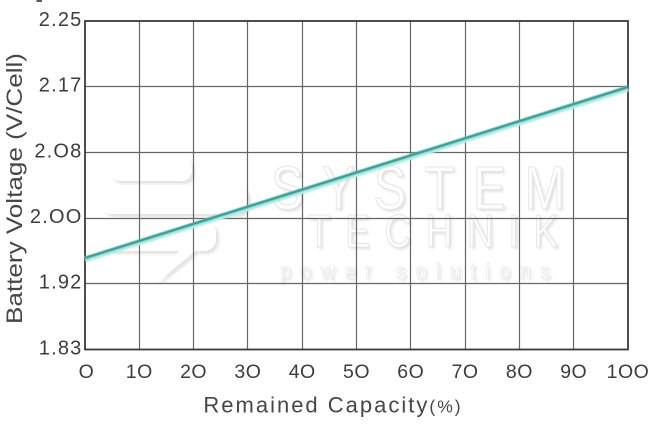 The height and width of the screenshot is (432, 660). What do you see at coordinates (139, 372) in the screenshot?
I see `svg-text: 1O` at bounding box center [139, 372].